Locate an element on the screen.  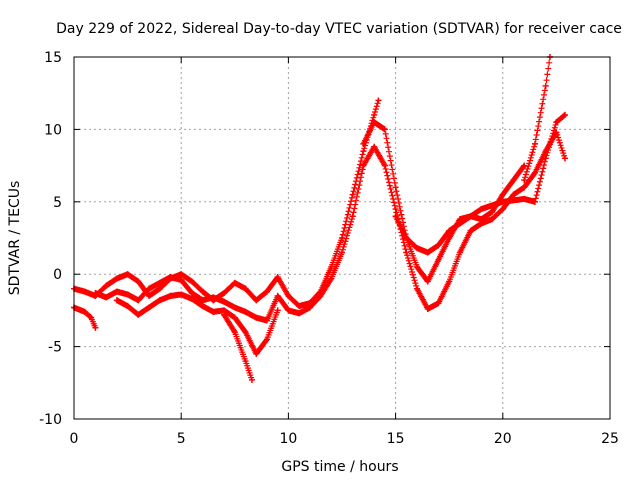
x-tick-label: 25 is located at coordinates (610, 439).